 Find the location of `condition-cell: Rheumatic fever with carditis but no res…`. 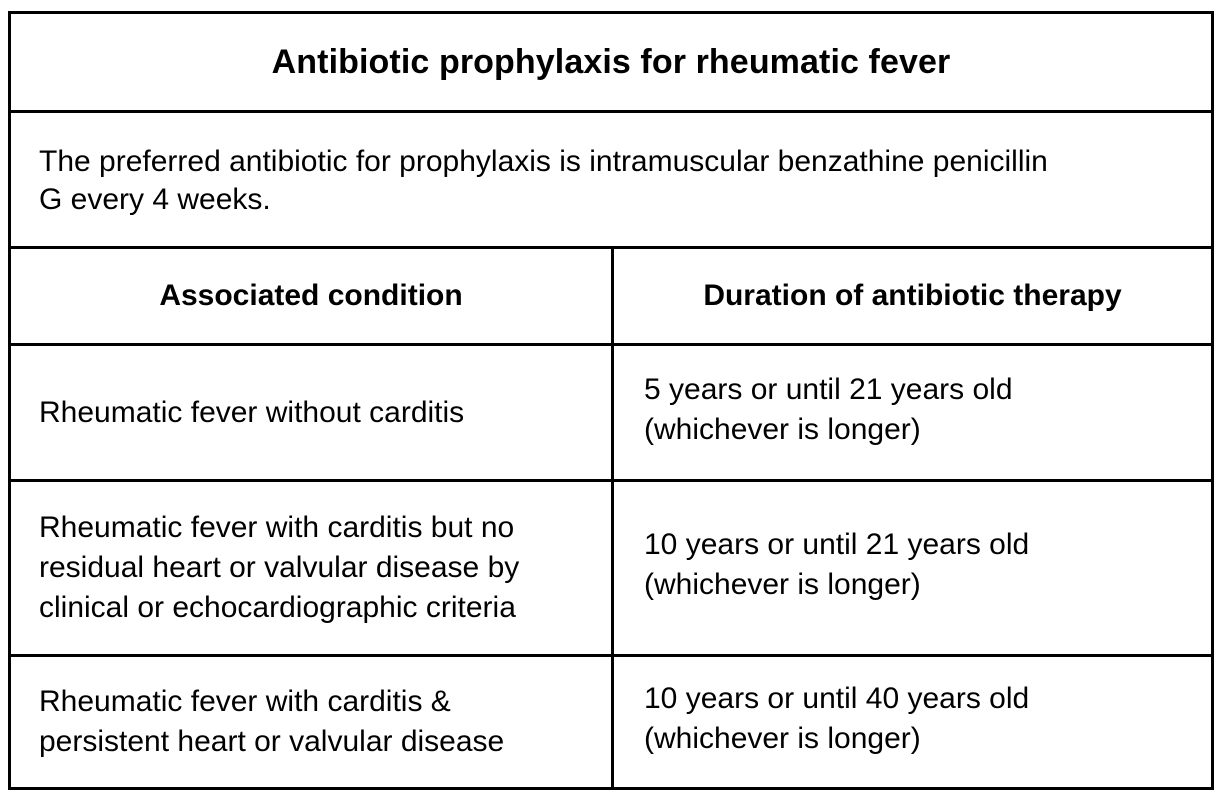

condition-cell: Rheumatic fever with carditis but no res… is located at coordinates (312, 568).